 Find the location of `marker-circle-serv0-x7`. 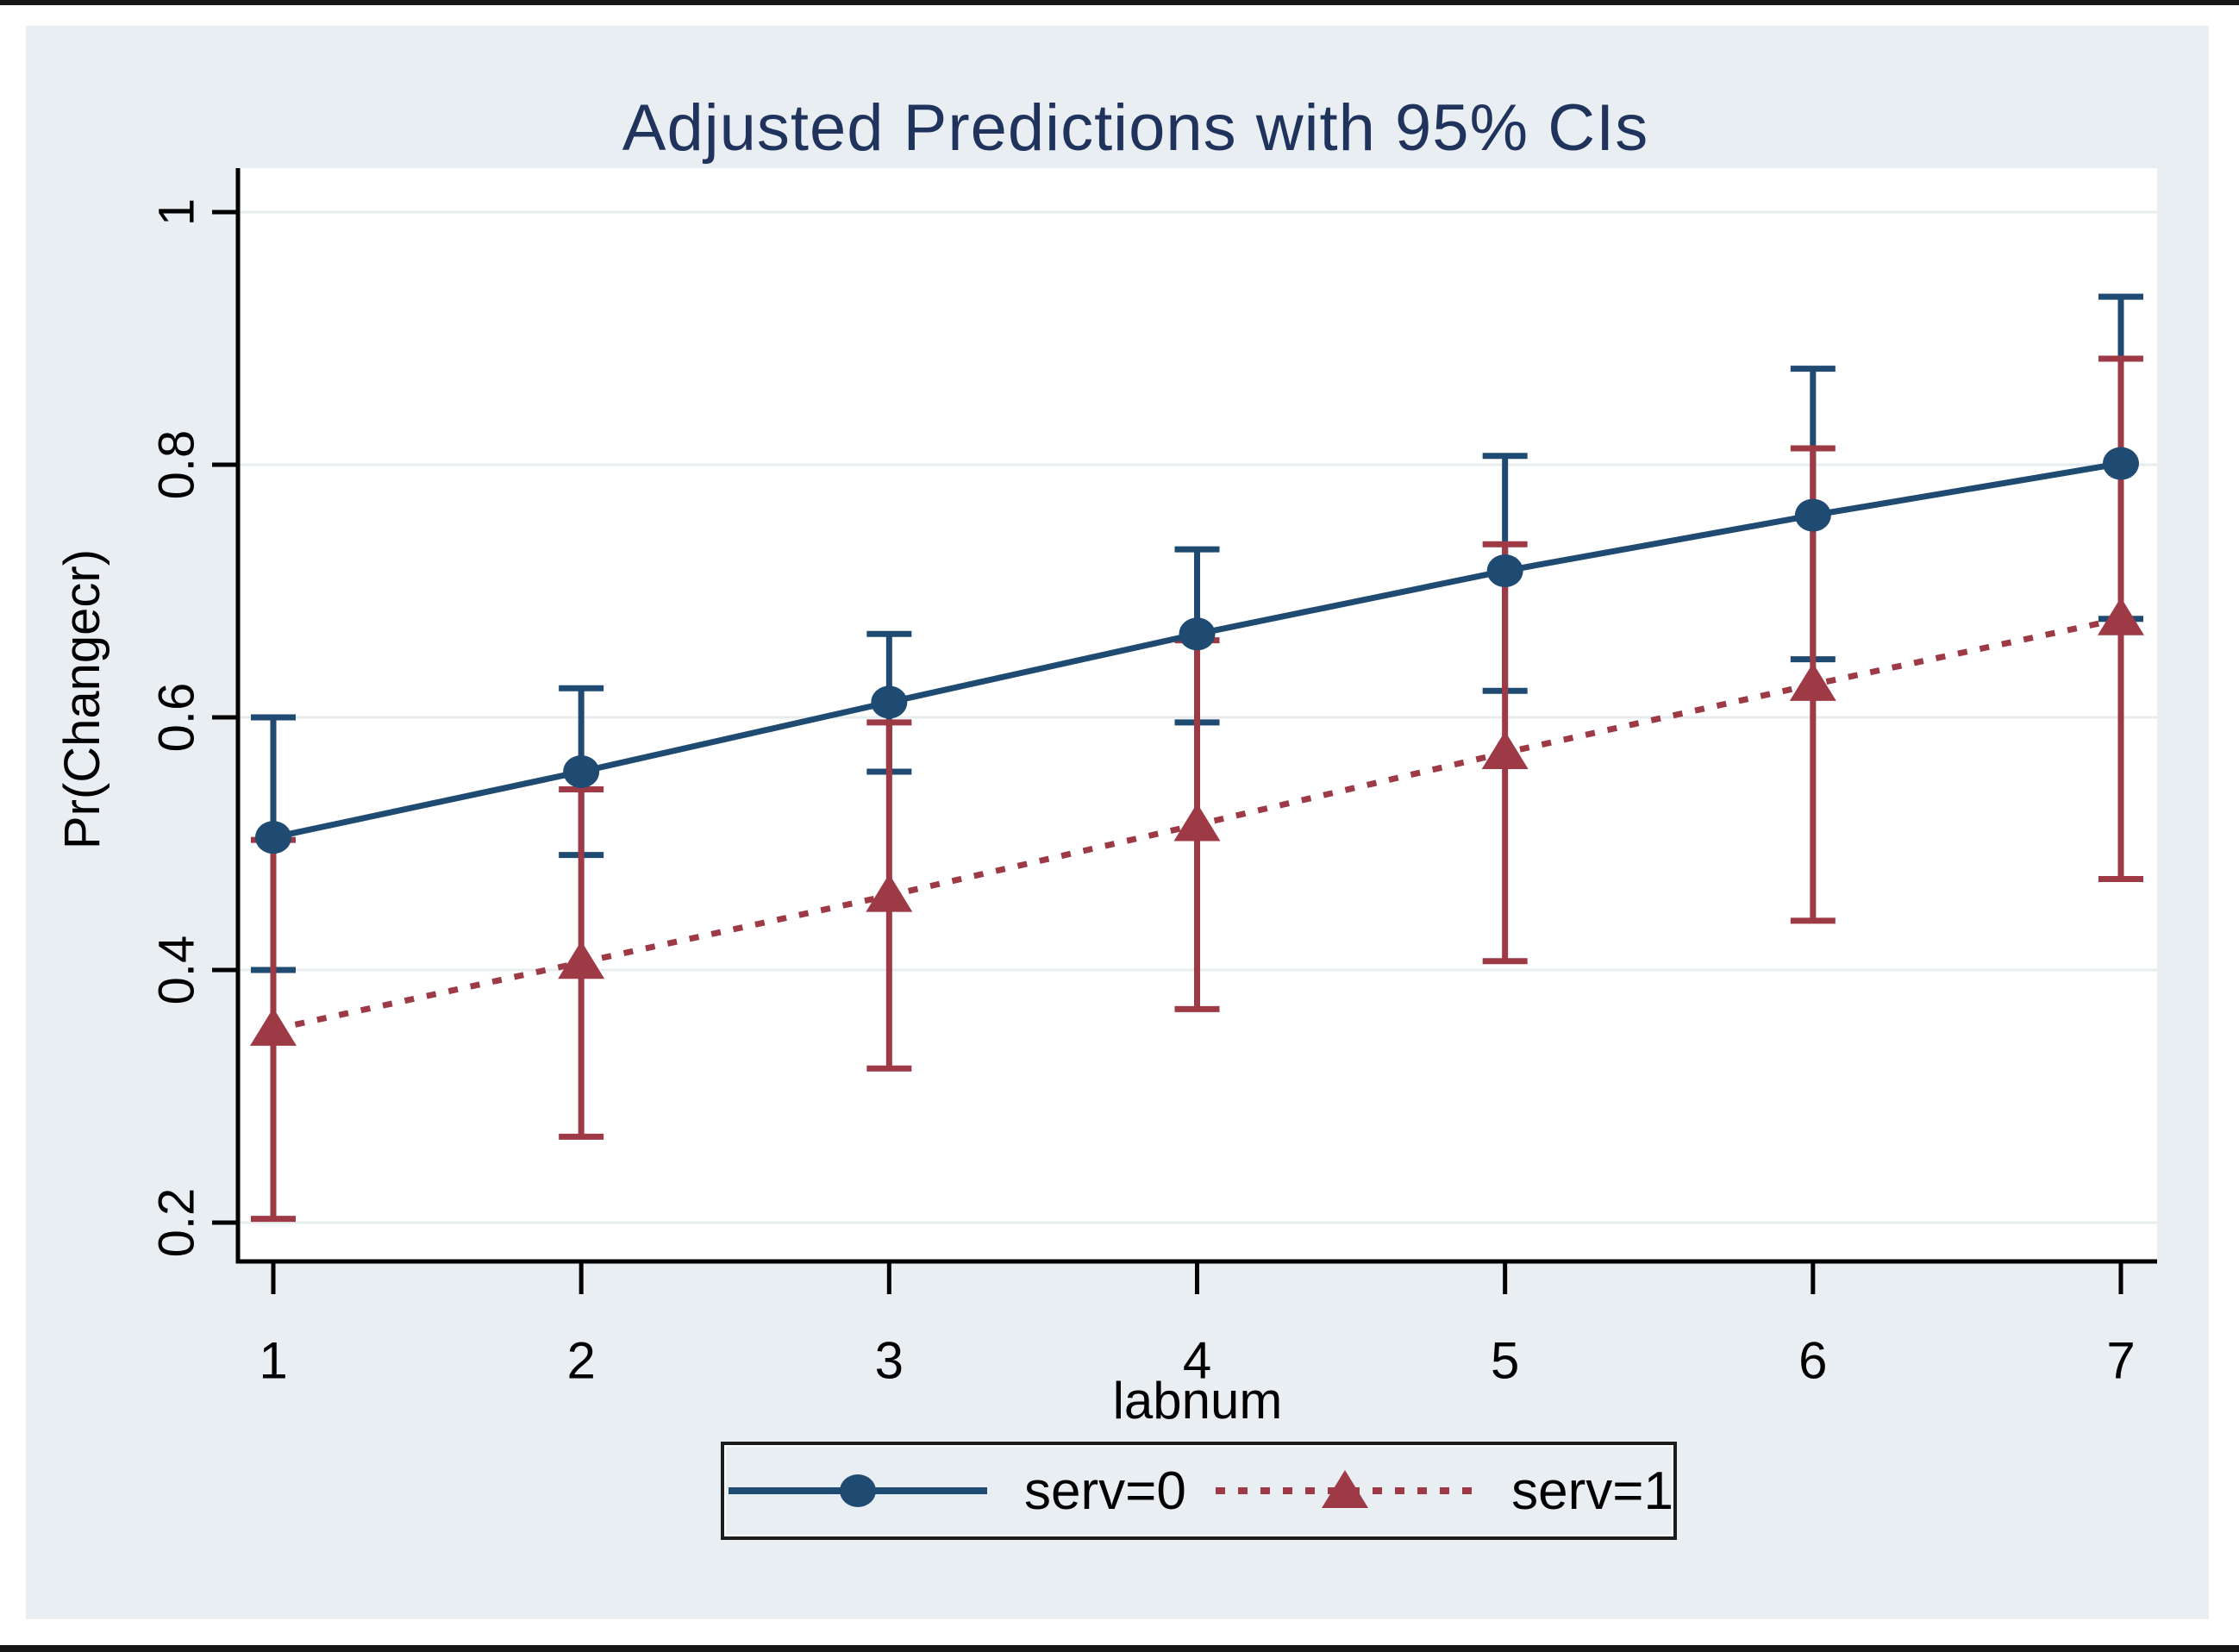

marker-circle-serv0-x7 is located at coordinates (2121, 463).